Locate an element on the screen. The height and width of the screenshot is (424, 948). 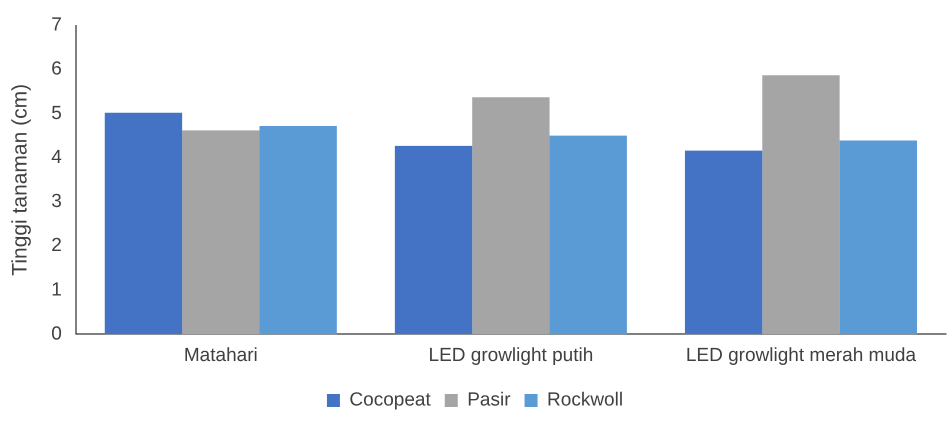
y-tick-label: 3 is located at coordinates (56, 201).